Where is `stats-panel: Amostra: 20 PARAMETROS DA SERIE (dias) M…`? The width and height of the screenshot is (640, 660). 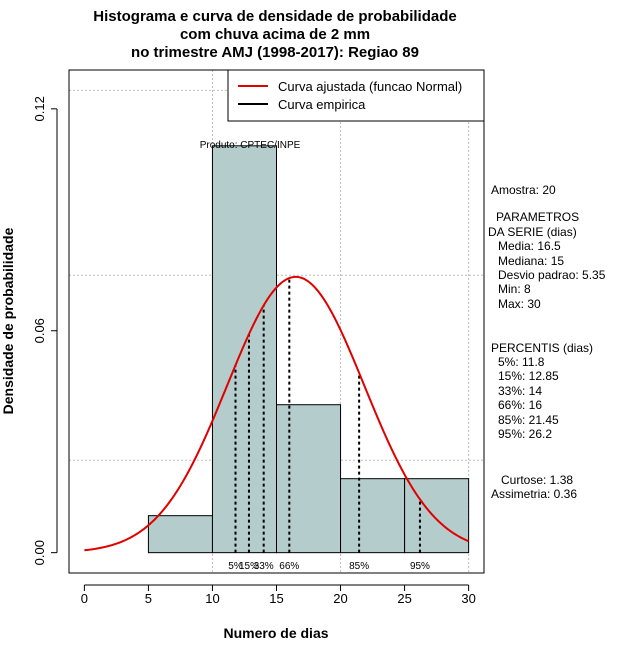 stats-panel: Amostra: 20 PARAMETROS DA SERIE (dias) M… is located at coordinates (547, 342).